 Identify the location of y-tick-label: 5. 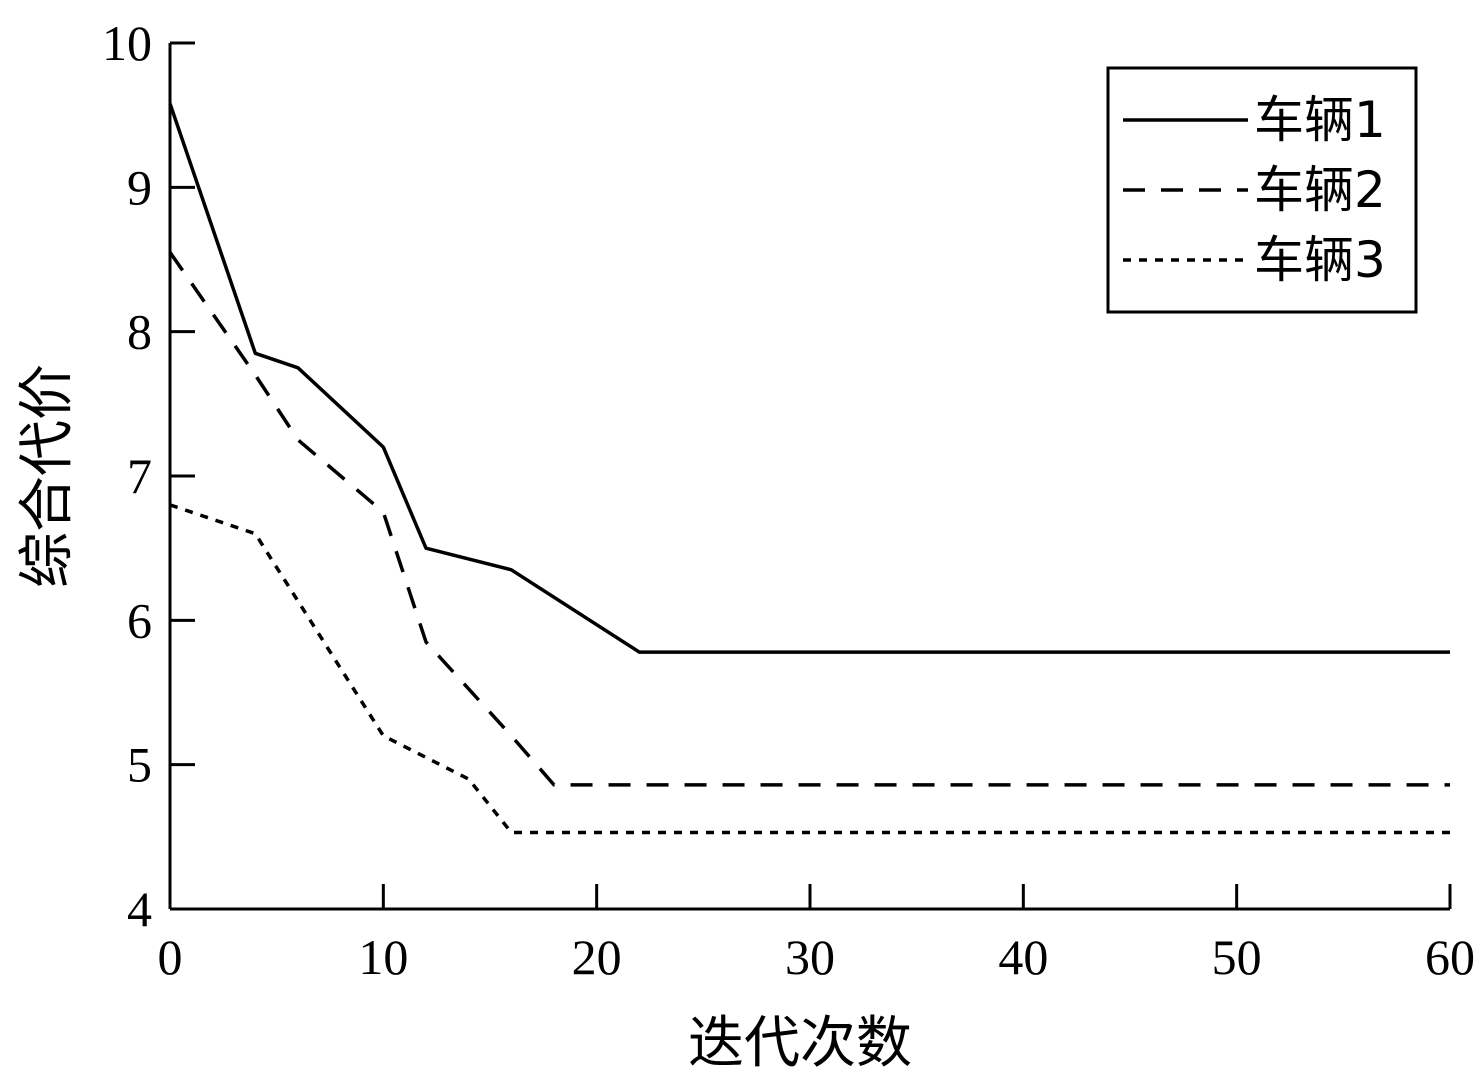
(139, 765).